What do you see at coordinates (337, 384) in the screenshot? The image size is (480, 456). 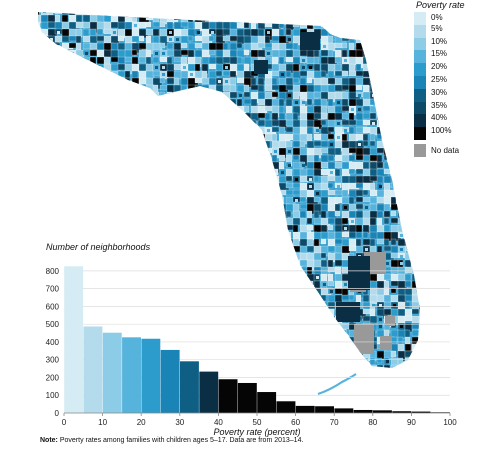 I see `florida-keys` at bounding box center [337, 384].